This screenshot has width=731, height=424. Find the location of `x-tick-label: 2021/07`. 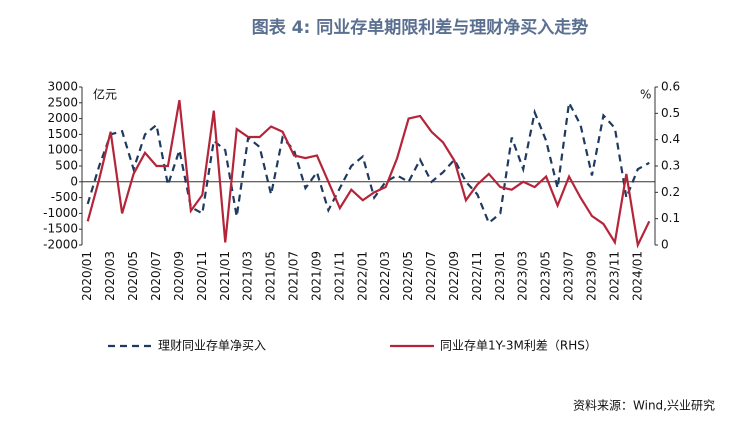

x-tick-label: 2021/07 is located at coordinates (294, 276).